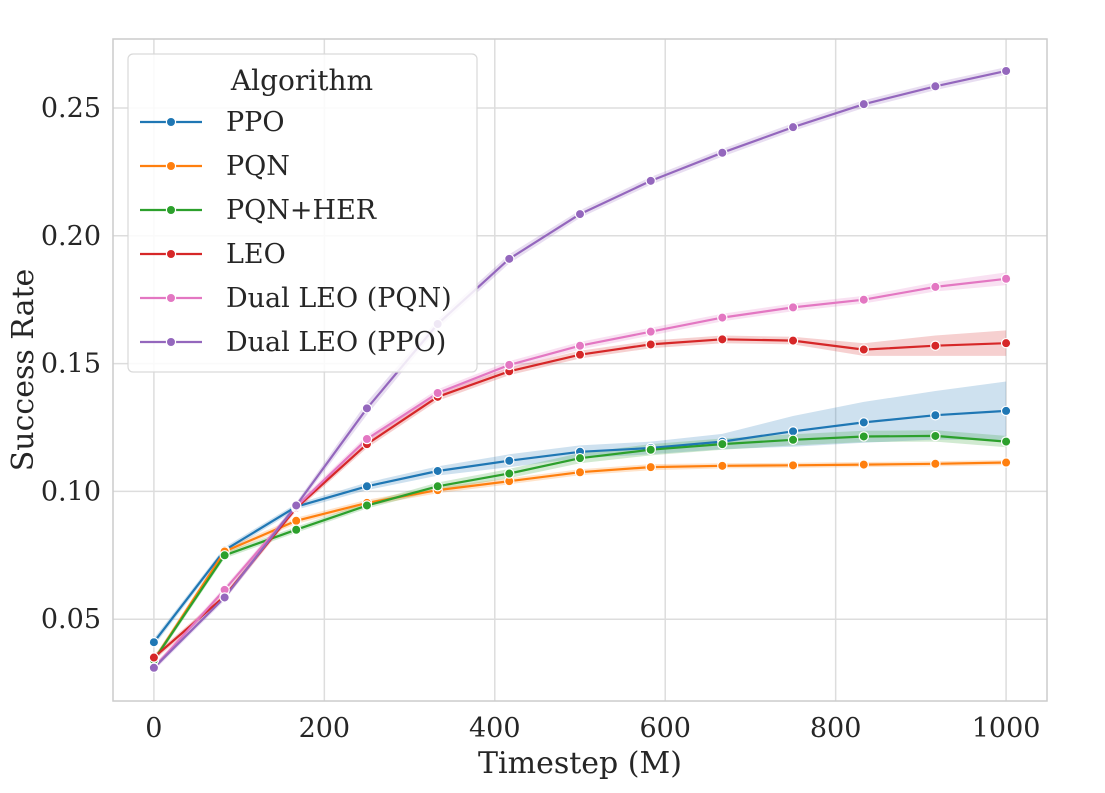 Image resolution: width=1105 pixels, height=793 pixels. What do you see at coordinates (171, 122) in the screenshot?
I see `legend-marker-ppo` at bounding box center [171, 122].